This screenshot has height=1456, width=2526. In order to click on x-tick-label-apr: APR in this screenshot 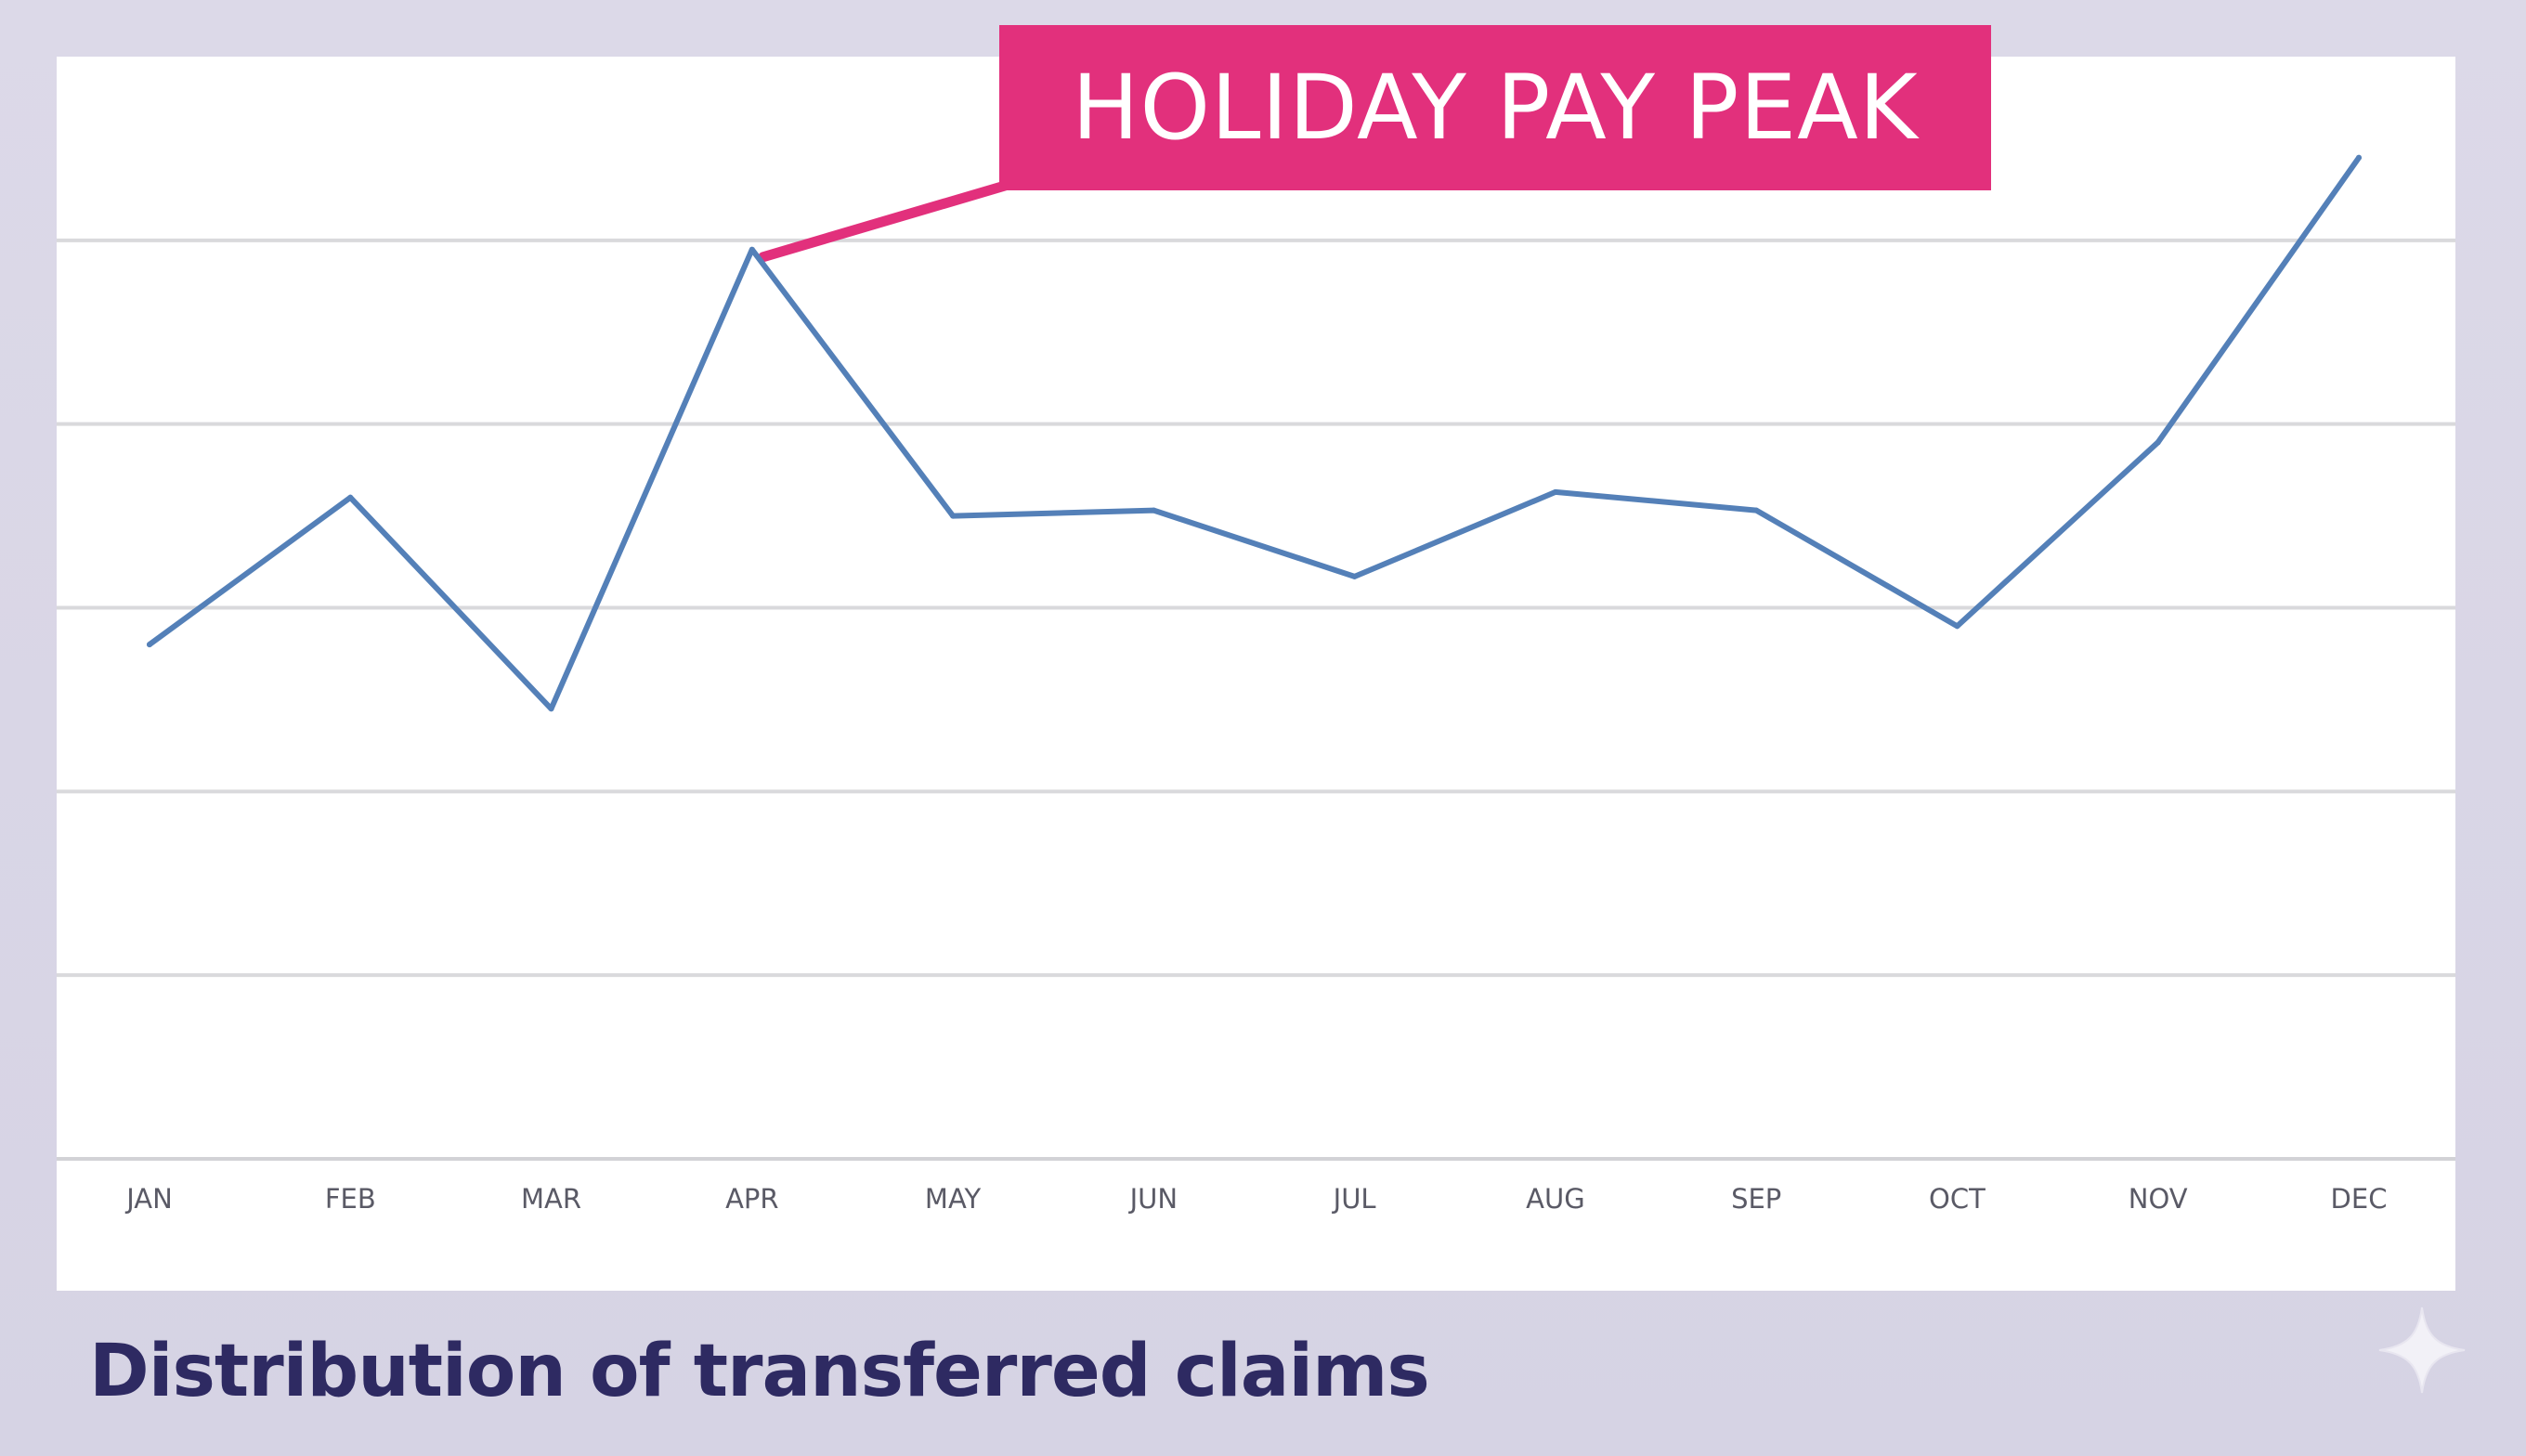, I will do `click(751, 1199)`.